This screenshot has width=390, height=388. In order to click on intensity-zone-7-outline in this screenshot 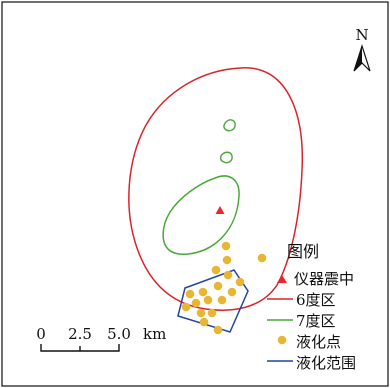, I will do `click(201, 215)`.